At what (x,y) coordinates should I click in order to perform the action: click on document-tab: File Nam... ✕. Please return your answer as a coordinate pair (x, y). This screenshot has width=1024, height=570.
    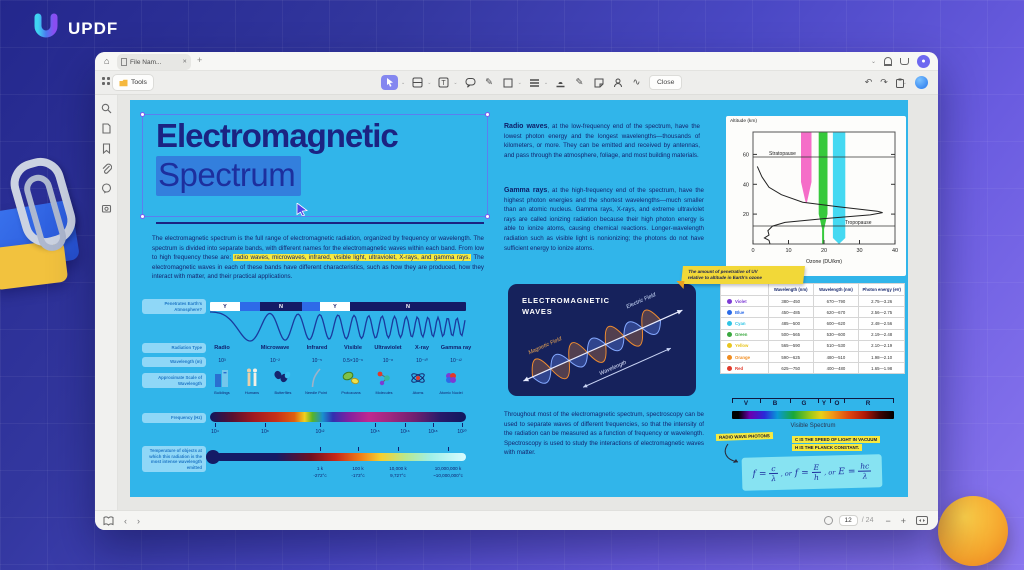
    Looking at the image, I should click on (154, 62).